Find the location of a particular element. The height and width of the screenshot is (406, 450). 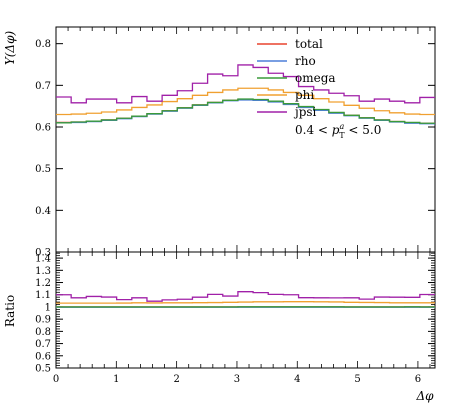

x-axis: 0 1 2 3 4 5 6 is located at coordinates (237, 379).